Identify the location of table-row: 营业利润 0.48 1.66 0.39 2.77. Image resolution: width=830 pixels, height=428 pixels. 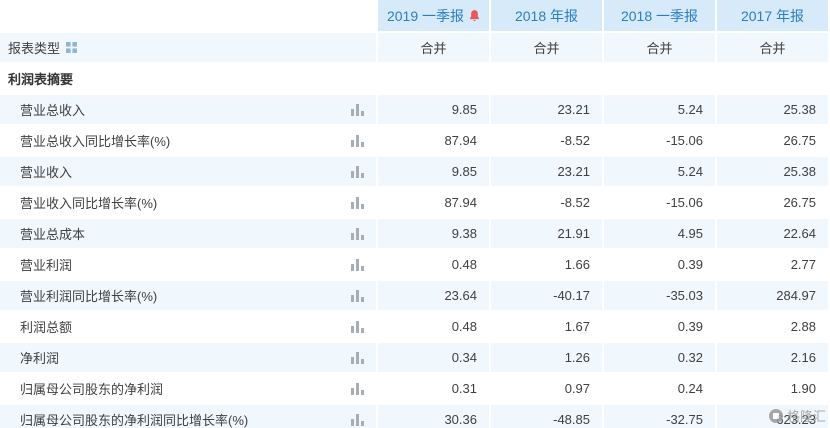
(415, 265).